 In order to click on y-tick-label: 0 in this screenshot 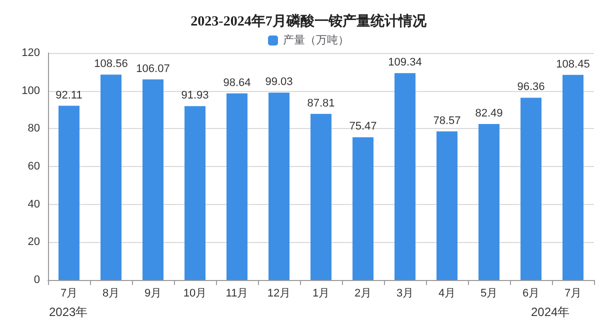, I will do `click(37, 280)`.